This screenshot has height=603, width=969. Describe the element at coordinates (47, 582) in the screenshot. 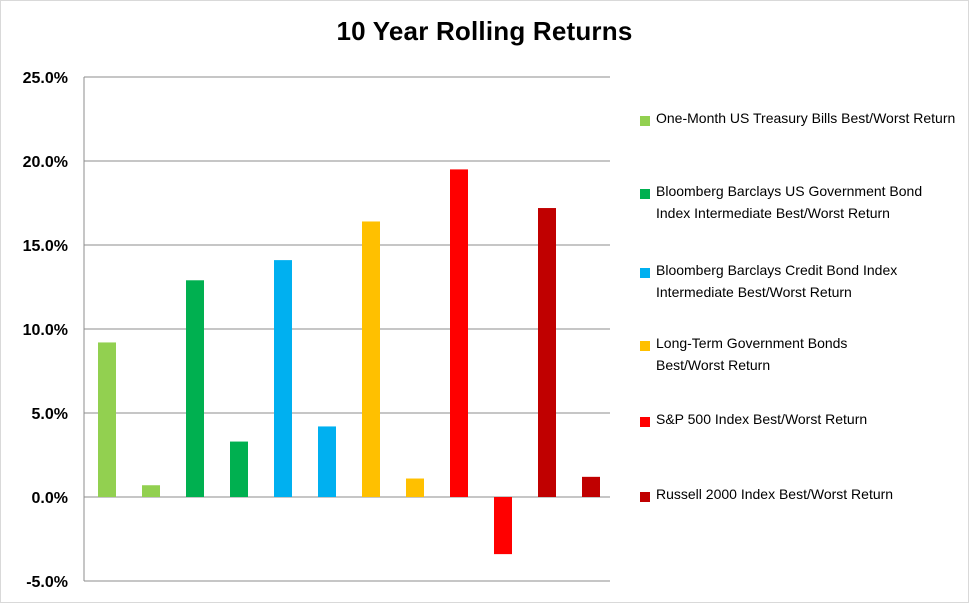

I see `y-tick-label: -5.0%` at that location.